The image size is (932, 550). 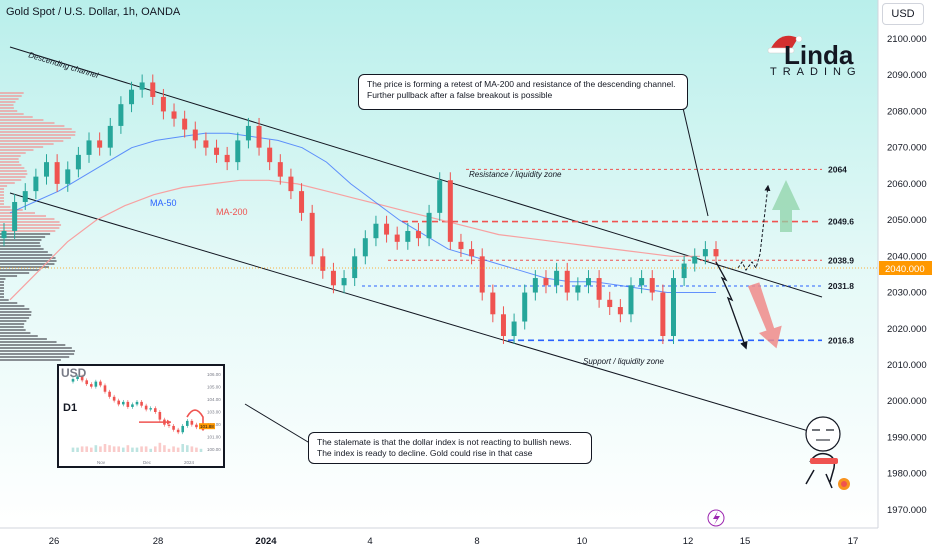 I want to click on inset-timeframe: D1, so click(x=70, y=408).